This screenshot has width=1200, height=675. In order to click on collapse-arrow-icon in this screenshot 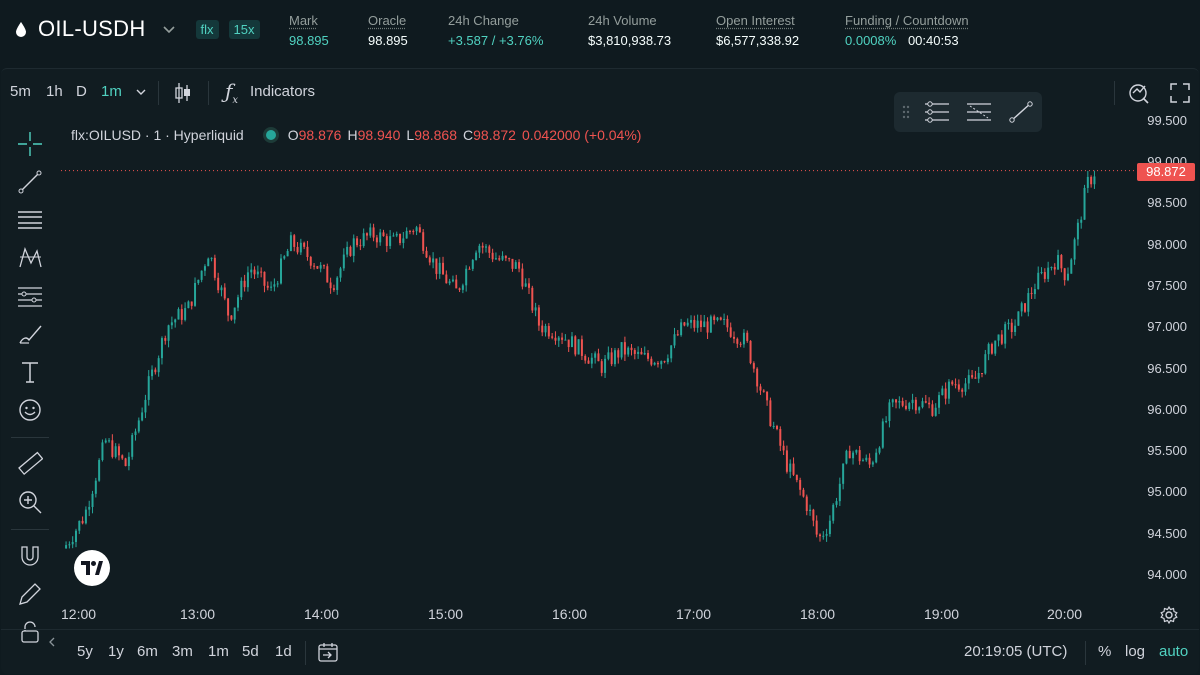, I will do `click(52, 642)`.